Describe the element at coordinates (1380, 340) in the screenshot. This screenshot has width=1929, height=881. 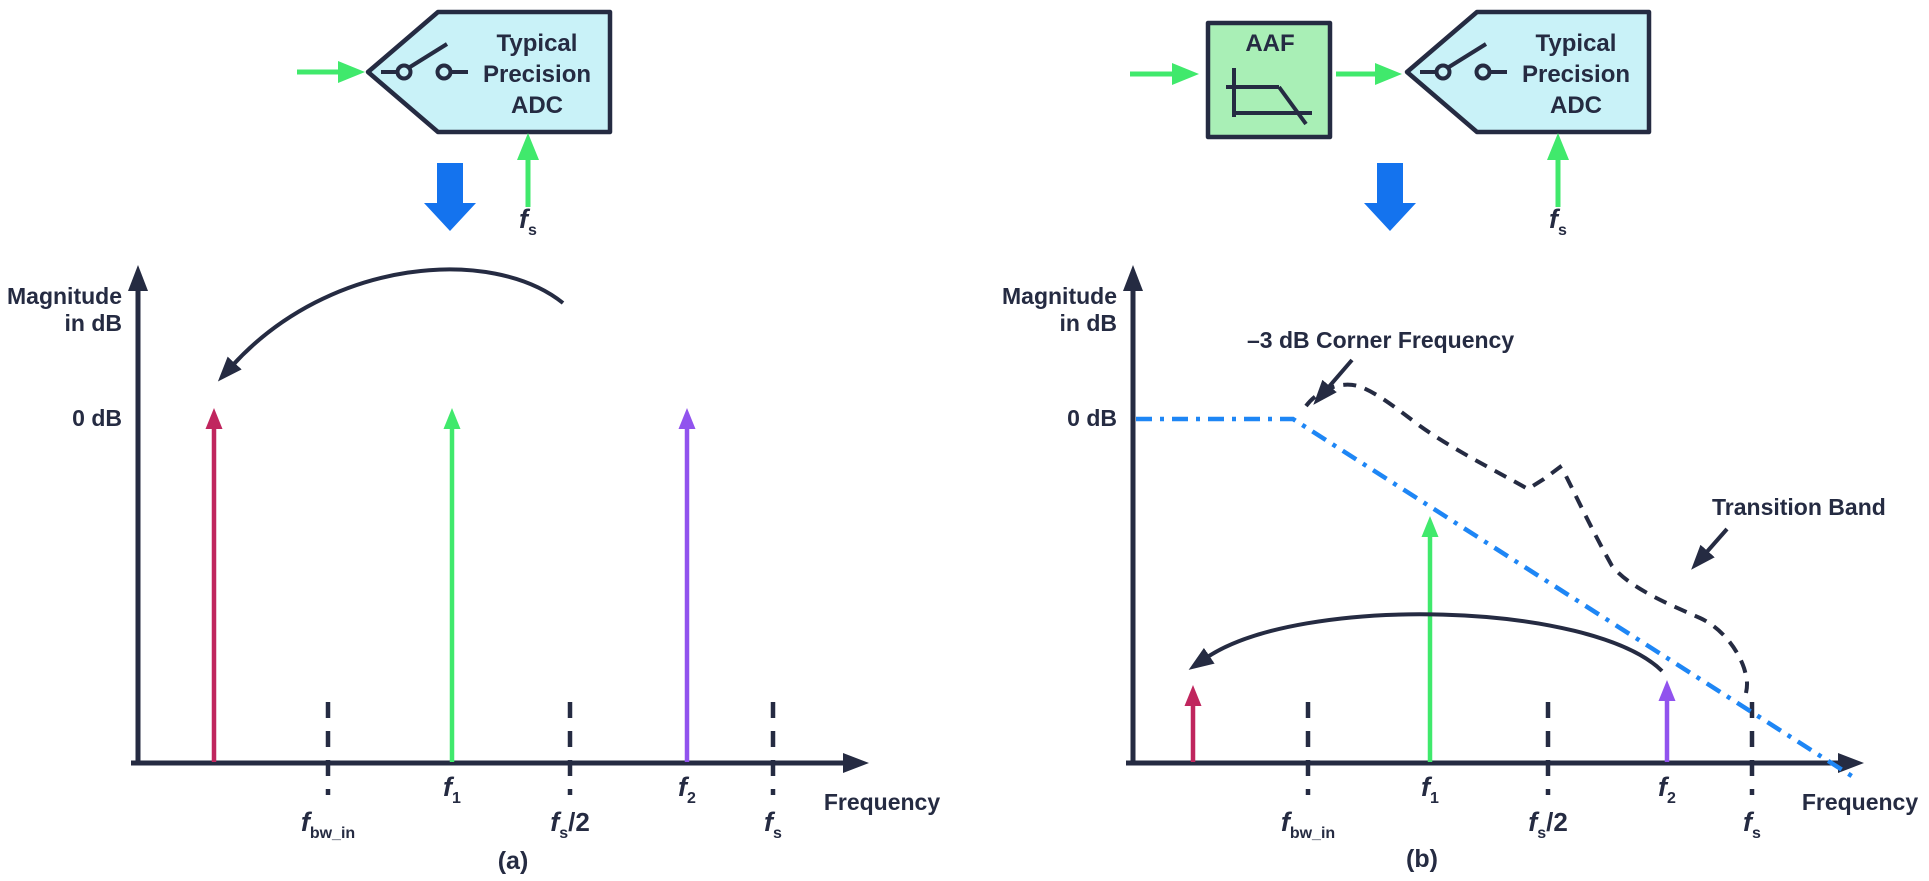
I see `corner-frequency-annotation: –3 dB Corner Frequency` at that location.